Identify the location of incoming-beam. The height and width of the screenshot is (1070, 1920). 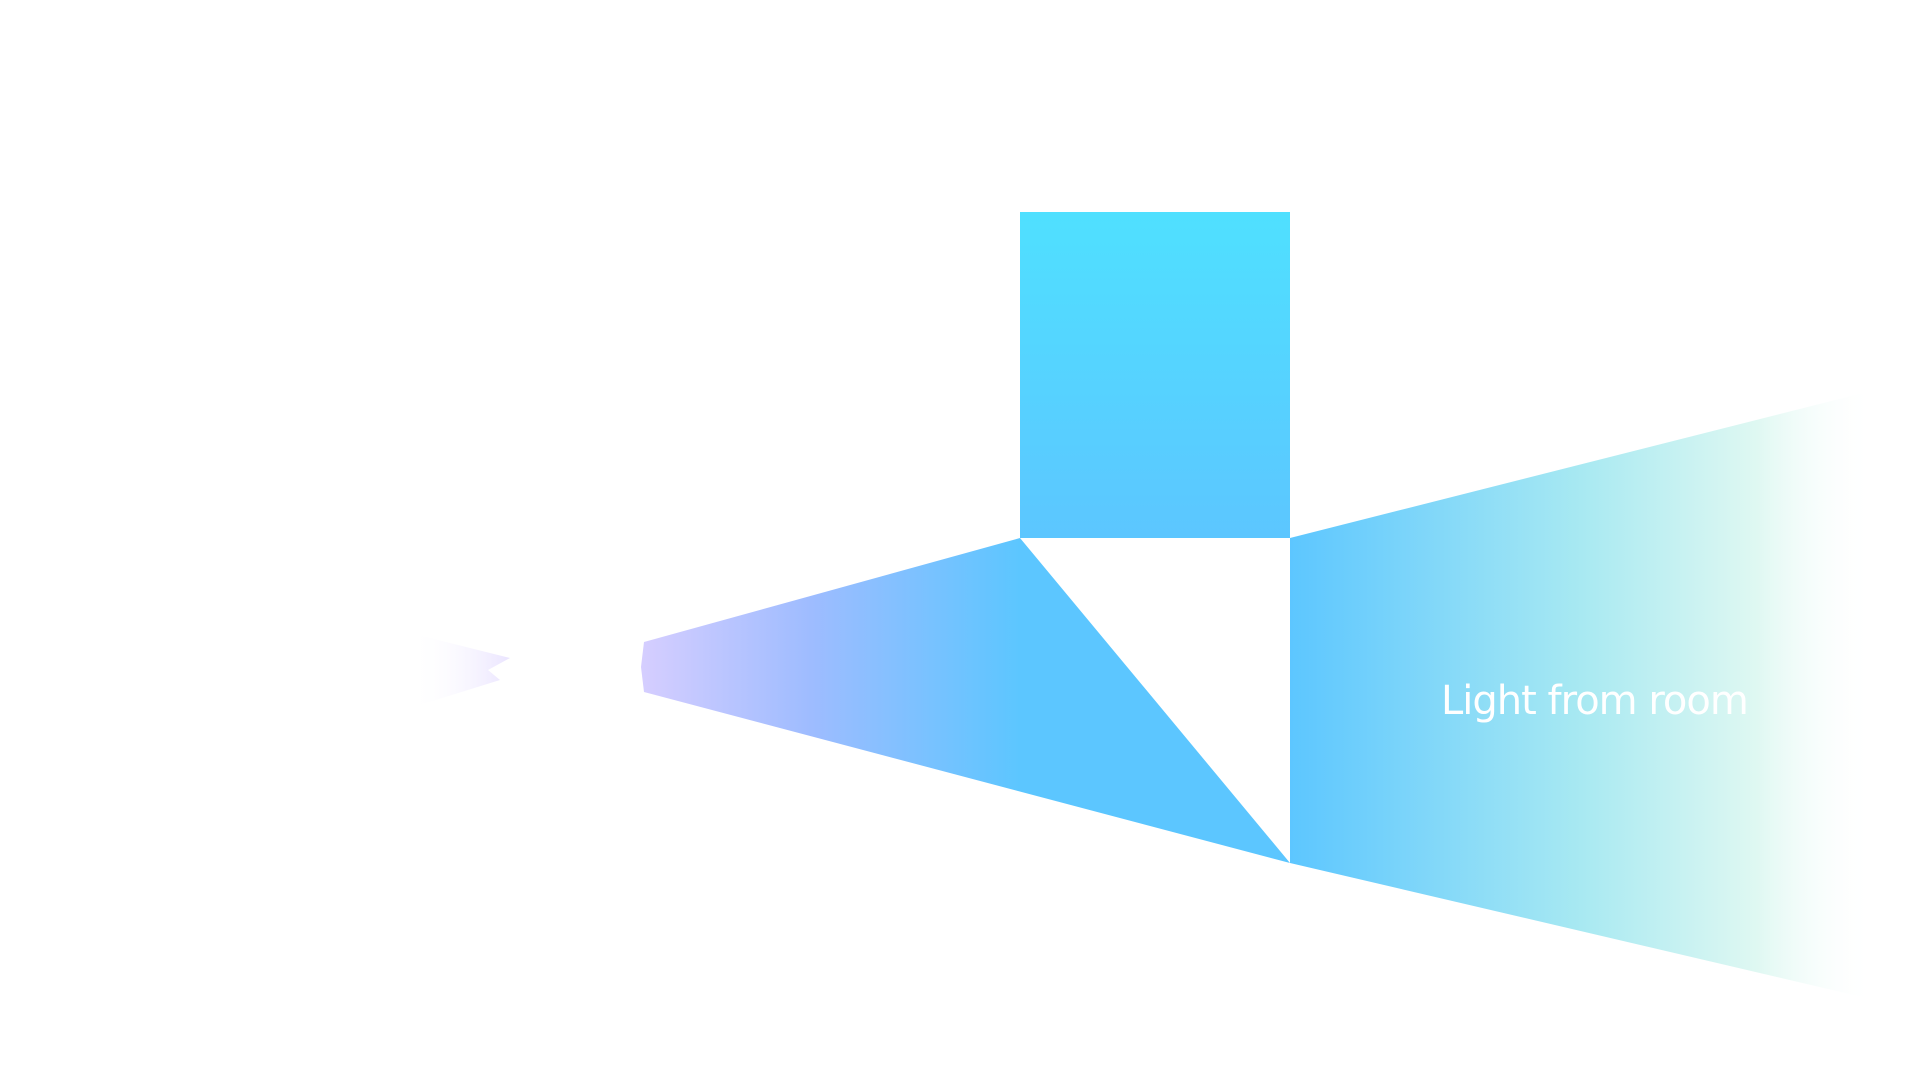
(965, 700).